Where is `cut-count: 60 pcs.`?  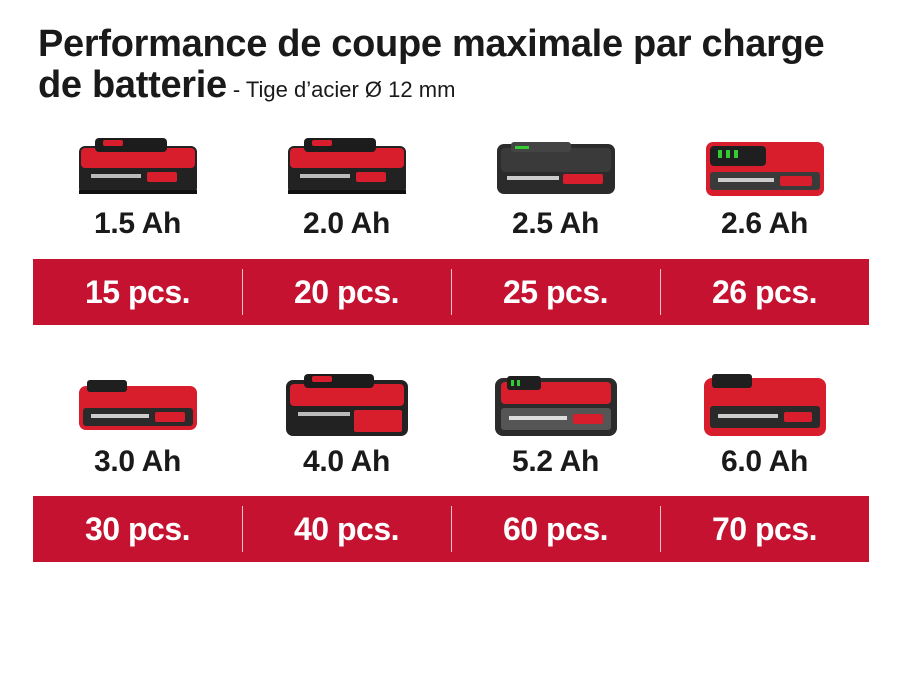
cut-count: 60 pcs. is located at coordinates (555, 529).